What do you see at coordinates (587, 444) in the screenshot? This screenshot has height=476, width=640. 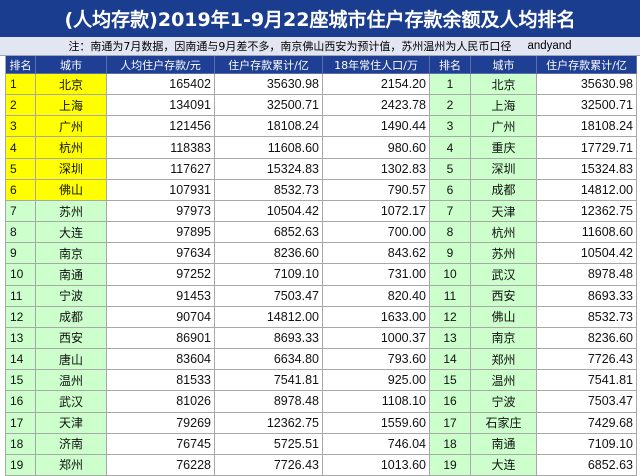 I see `right-deposit-total-cell: 7109.10` at bounding box center [587, 444].